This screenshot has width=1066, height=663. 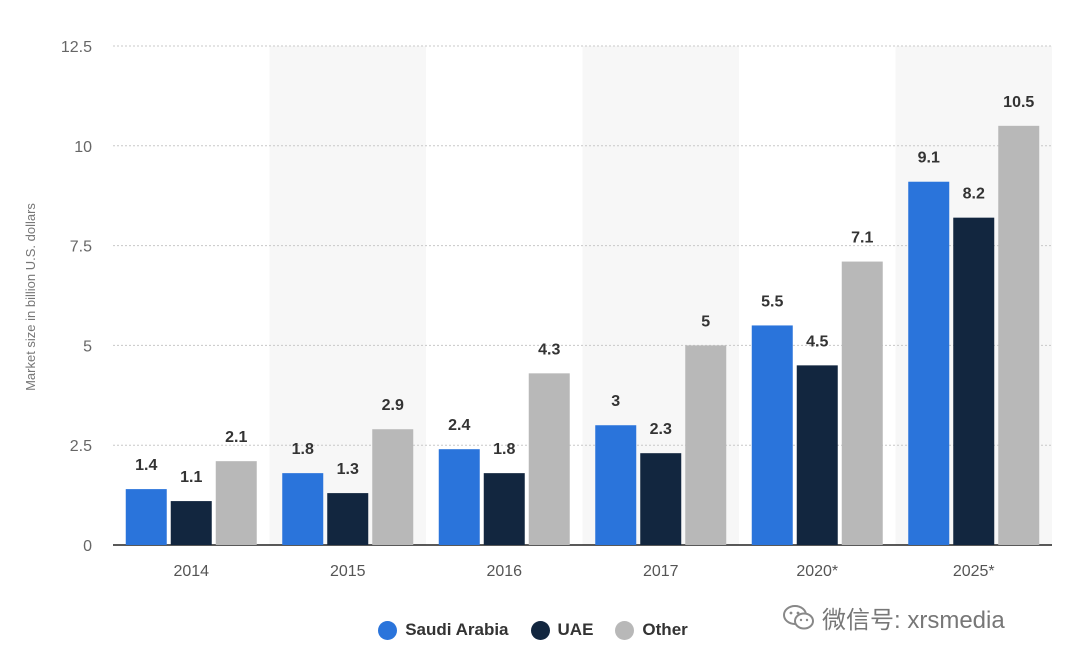 What do you see at coordinates (87, 546) in the screenshot?
I see `y-tick-label: 0` at bounding box center [87, 546].